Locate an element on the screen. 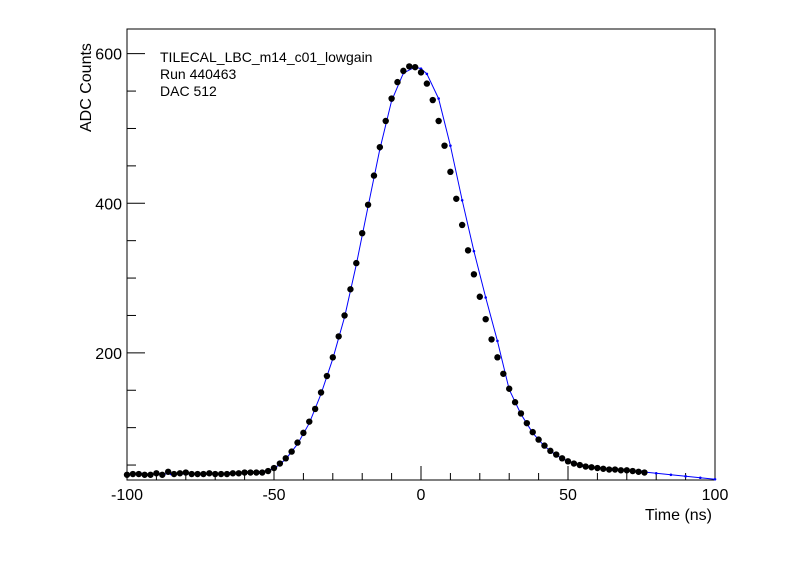 The height and width of the screenshot is (574, 796). annotation-run: Run 440463 is located at coordinates (198, 74).